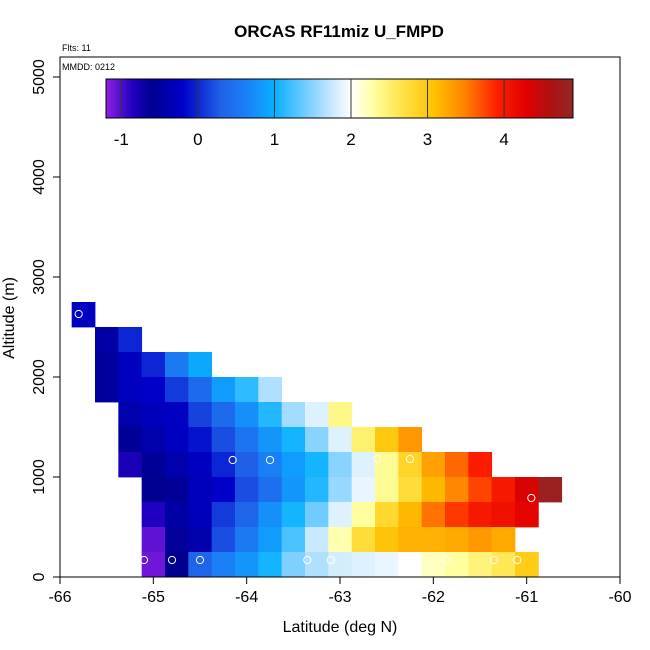 This screenshot has height=650, width=650. I want to click on y-axis-label: Altitude (m), so click(9, 318).